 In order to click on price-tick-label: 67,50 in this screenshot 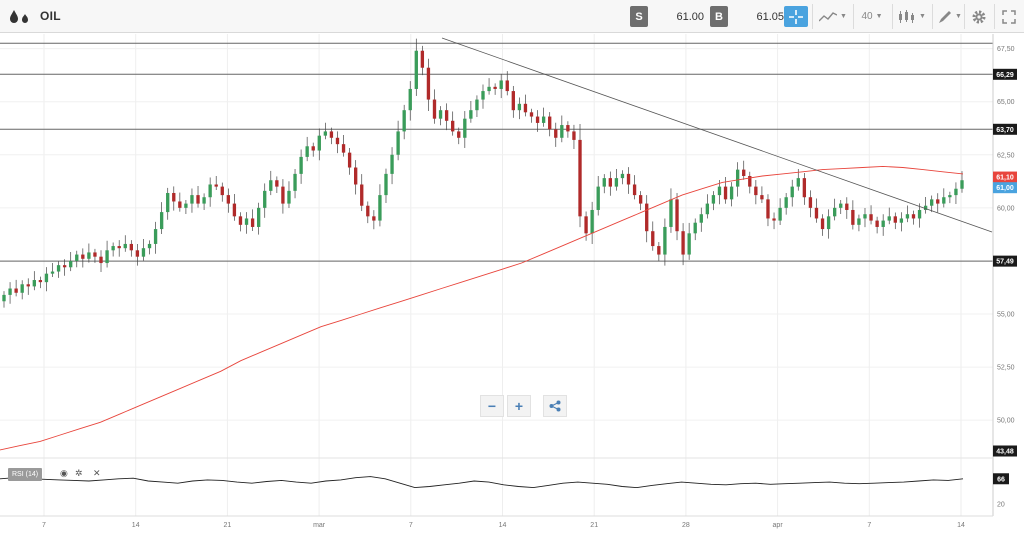, I will do `click(1006, 49)`.